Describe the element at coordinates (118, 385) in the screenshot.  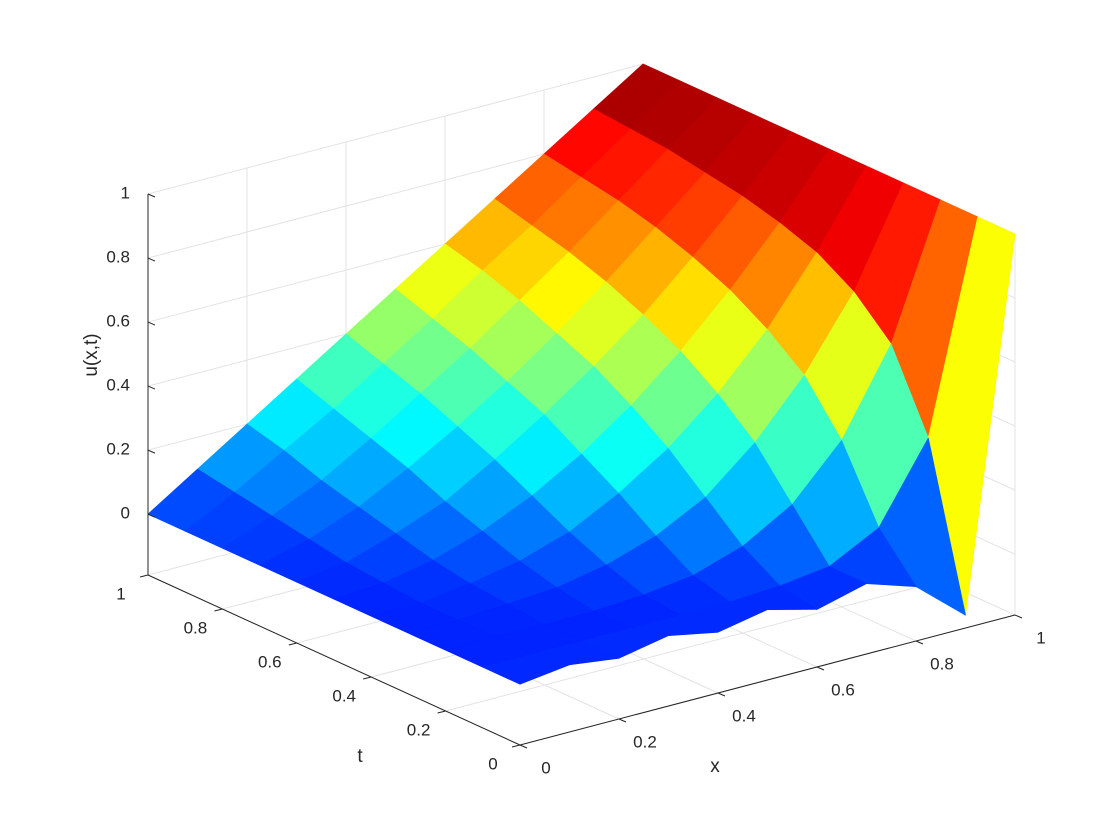
I see `z-tick-label: 0.4` at that location.